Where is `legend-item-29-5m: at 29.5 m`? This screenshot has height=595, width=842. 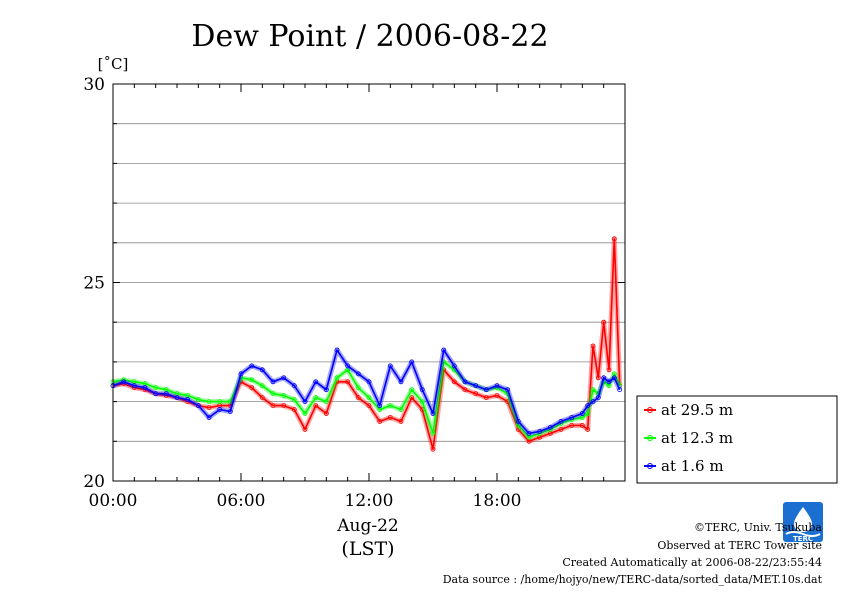
legend-item-29-5m: at 29.5 m is located at coordinates (688, 410).